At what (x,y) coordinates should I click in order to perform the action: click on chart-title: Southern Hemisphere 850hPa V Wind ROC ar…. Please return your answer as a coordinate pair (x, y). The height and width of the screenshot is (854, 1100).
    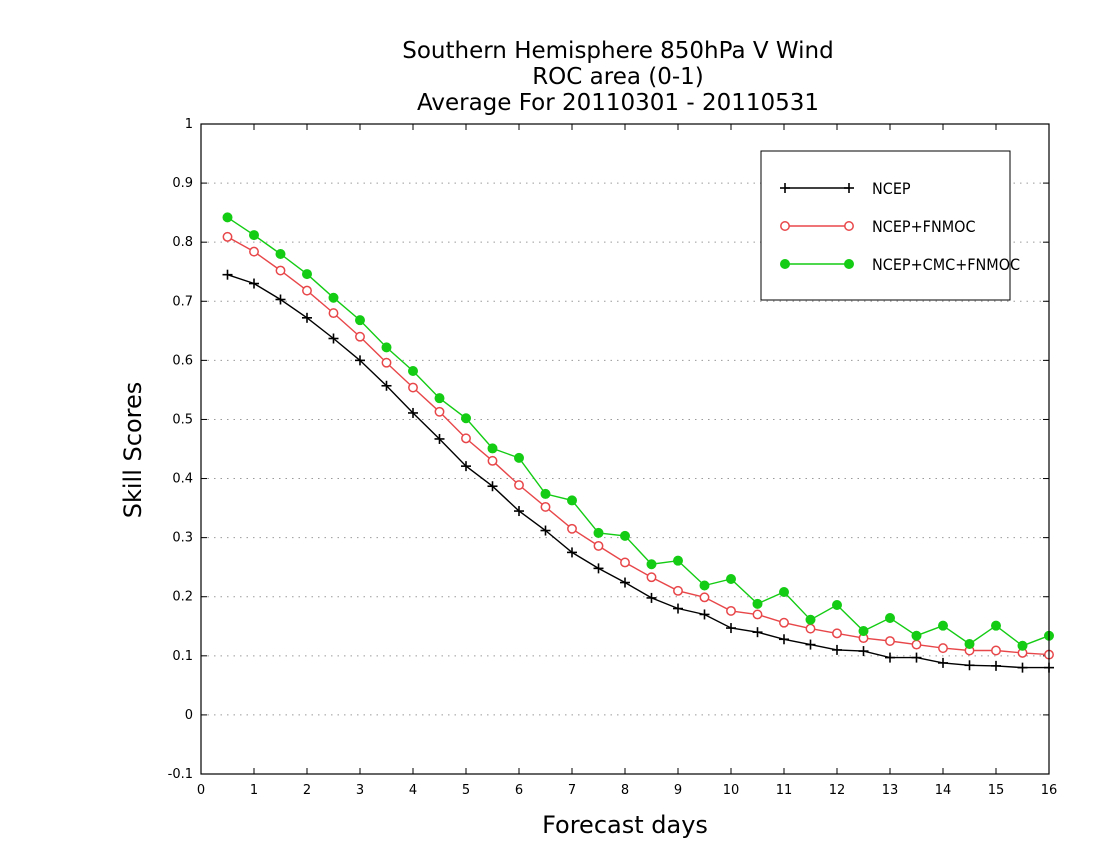
    Looking at the image, I should click on (617, 77).